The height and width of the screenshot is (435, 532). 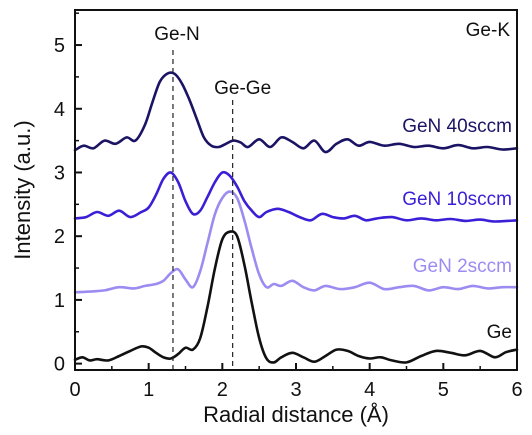 I want to click on x-tick-label: 5, so click(x=443, y=390).